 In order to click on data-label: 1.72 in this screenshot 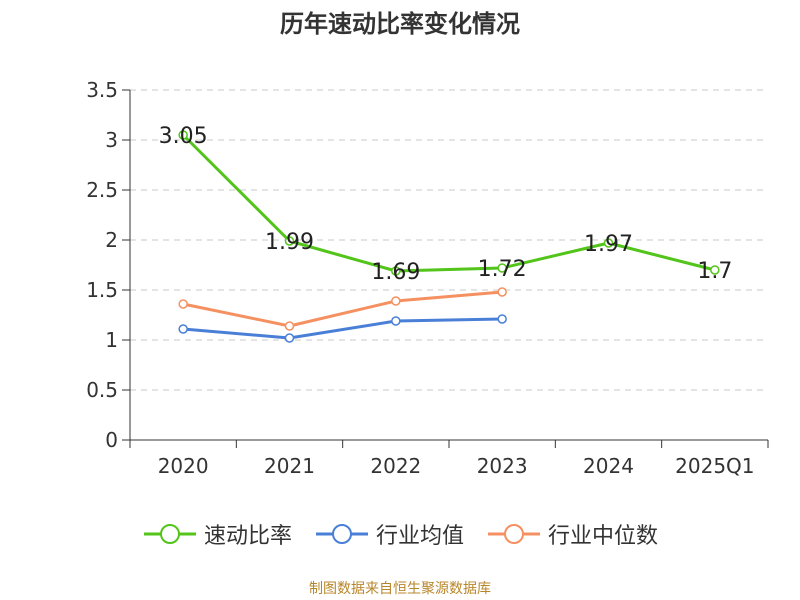, I will do `click(502, 269)`.